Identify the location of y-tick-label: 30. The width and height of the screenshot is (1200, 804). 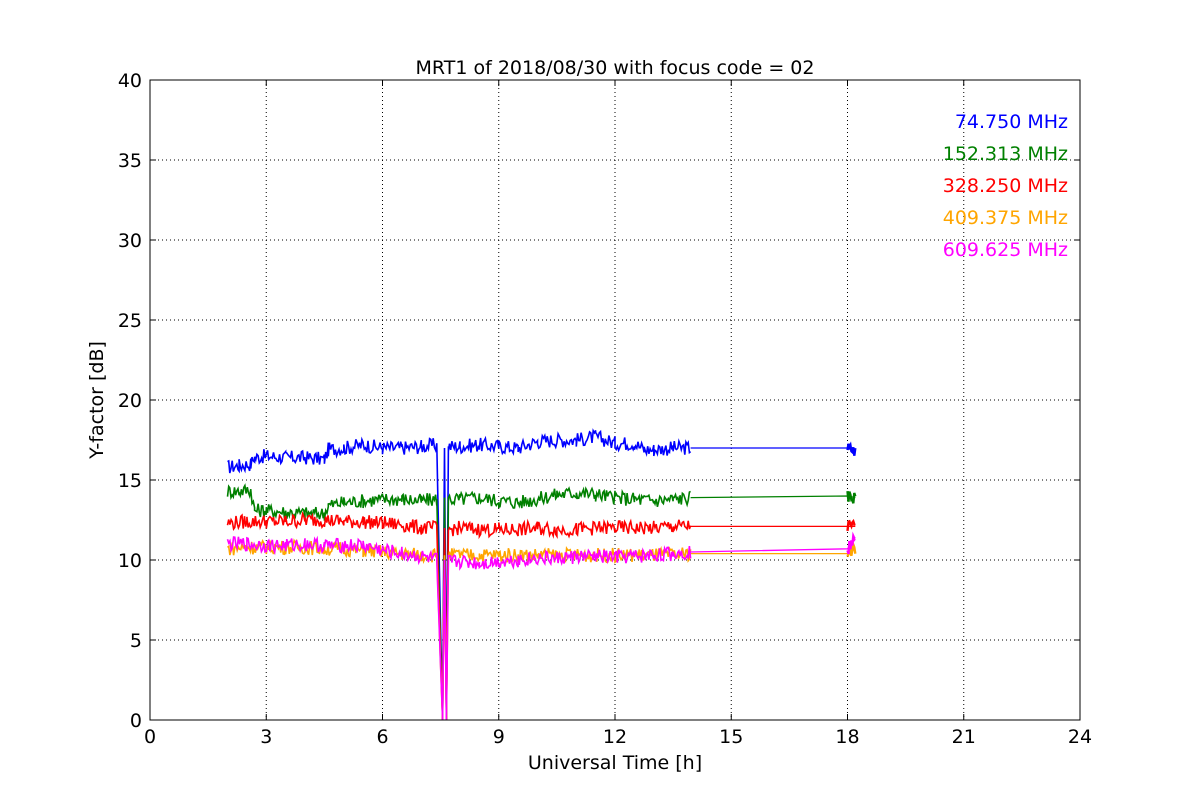
(130, 241).